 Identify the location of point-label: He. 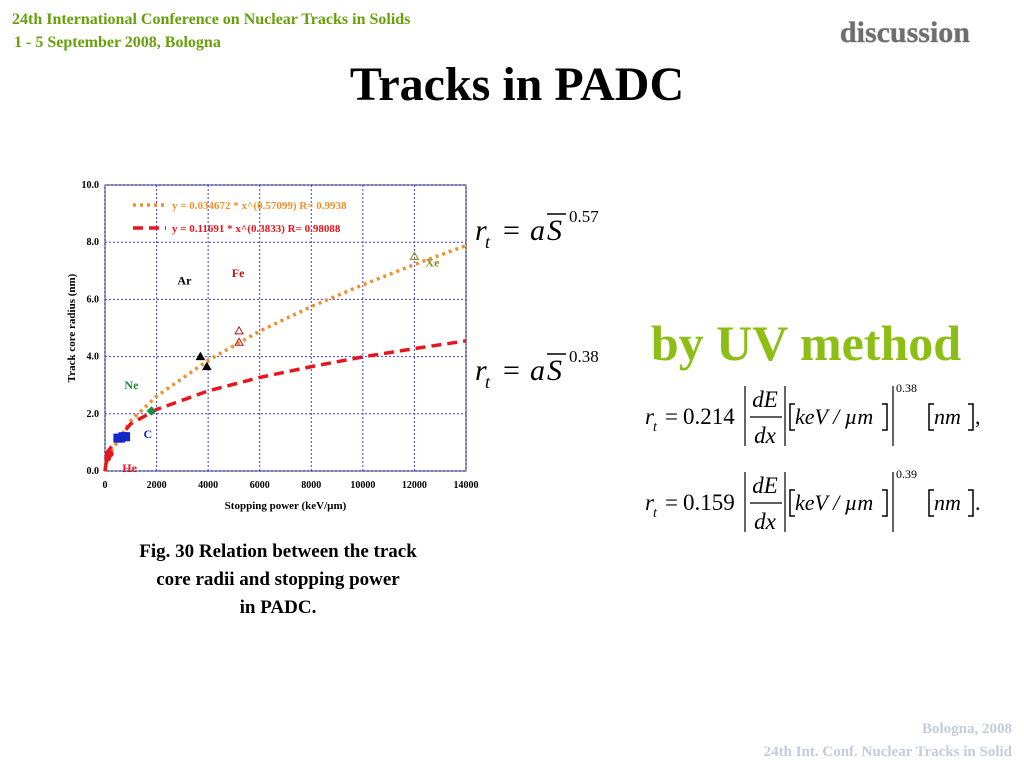
(129, 468).